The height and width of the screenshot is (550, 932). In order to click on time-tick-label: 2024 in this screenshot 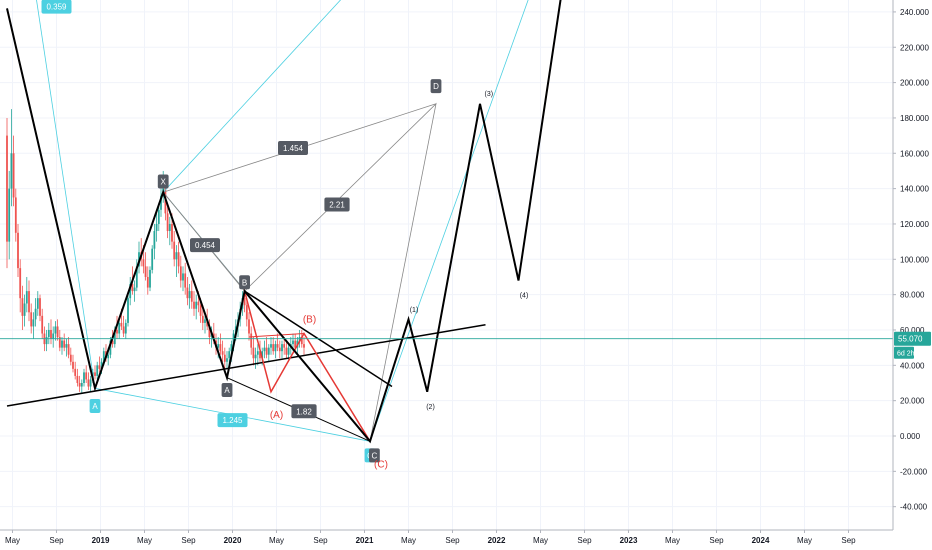, I will do `click(761, 540)`.